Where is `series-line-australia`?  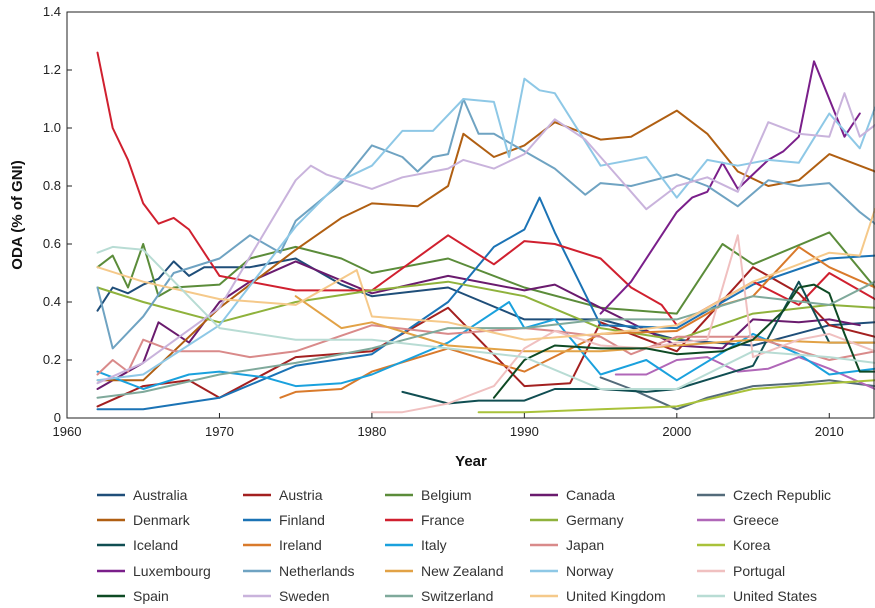
series-line-australia is located at coordinates (485, 302).